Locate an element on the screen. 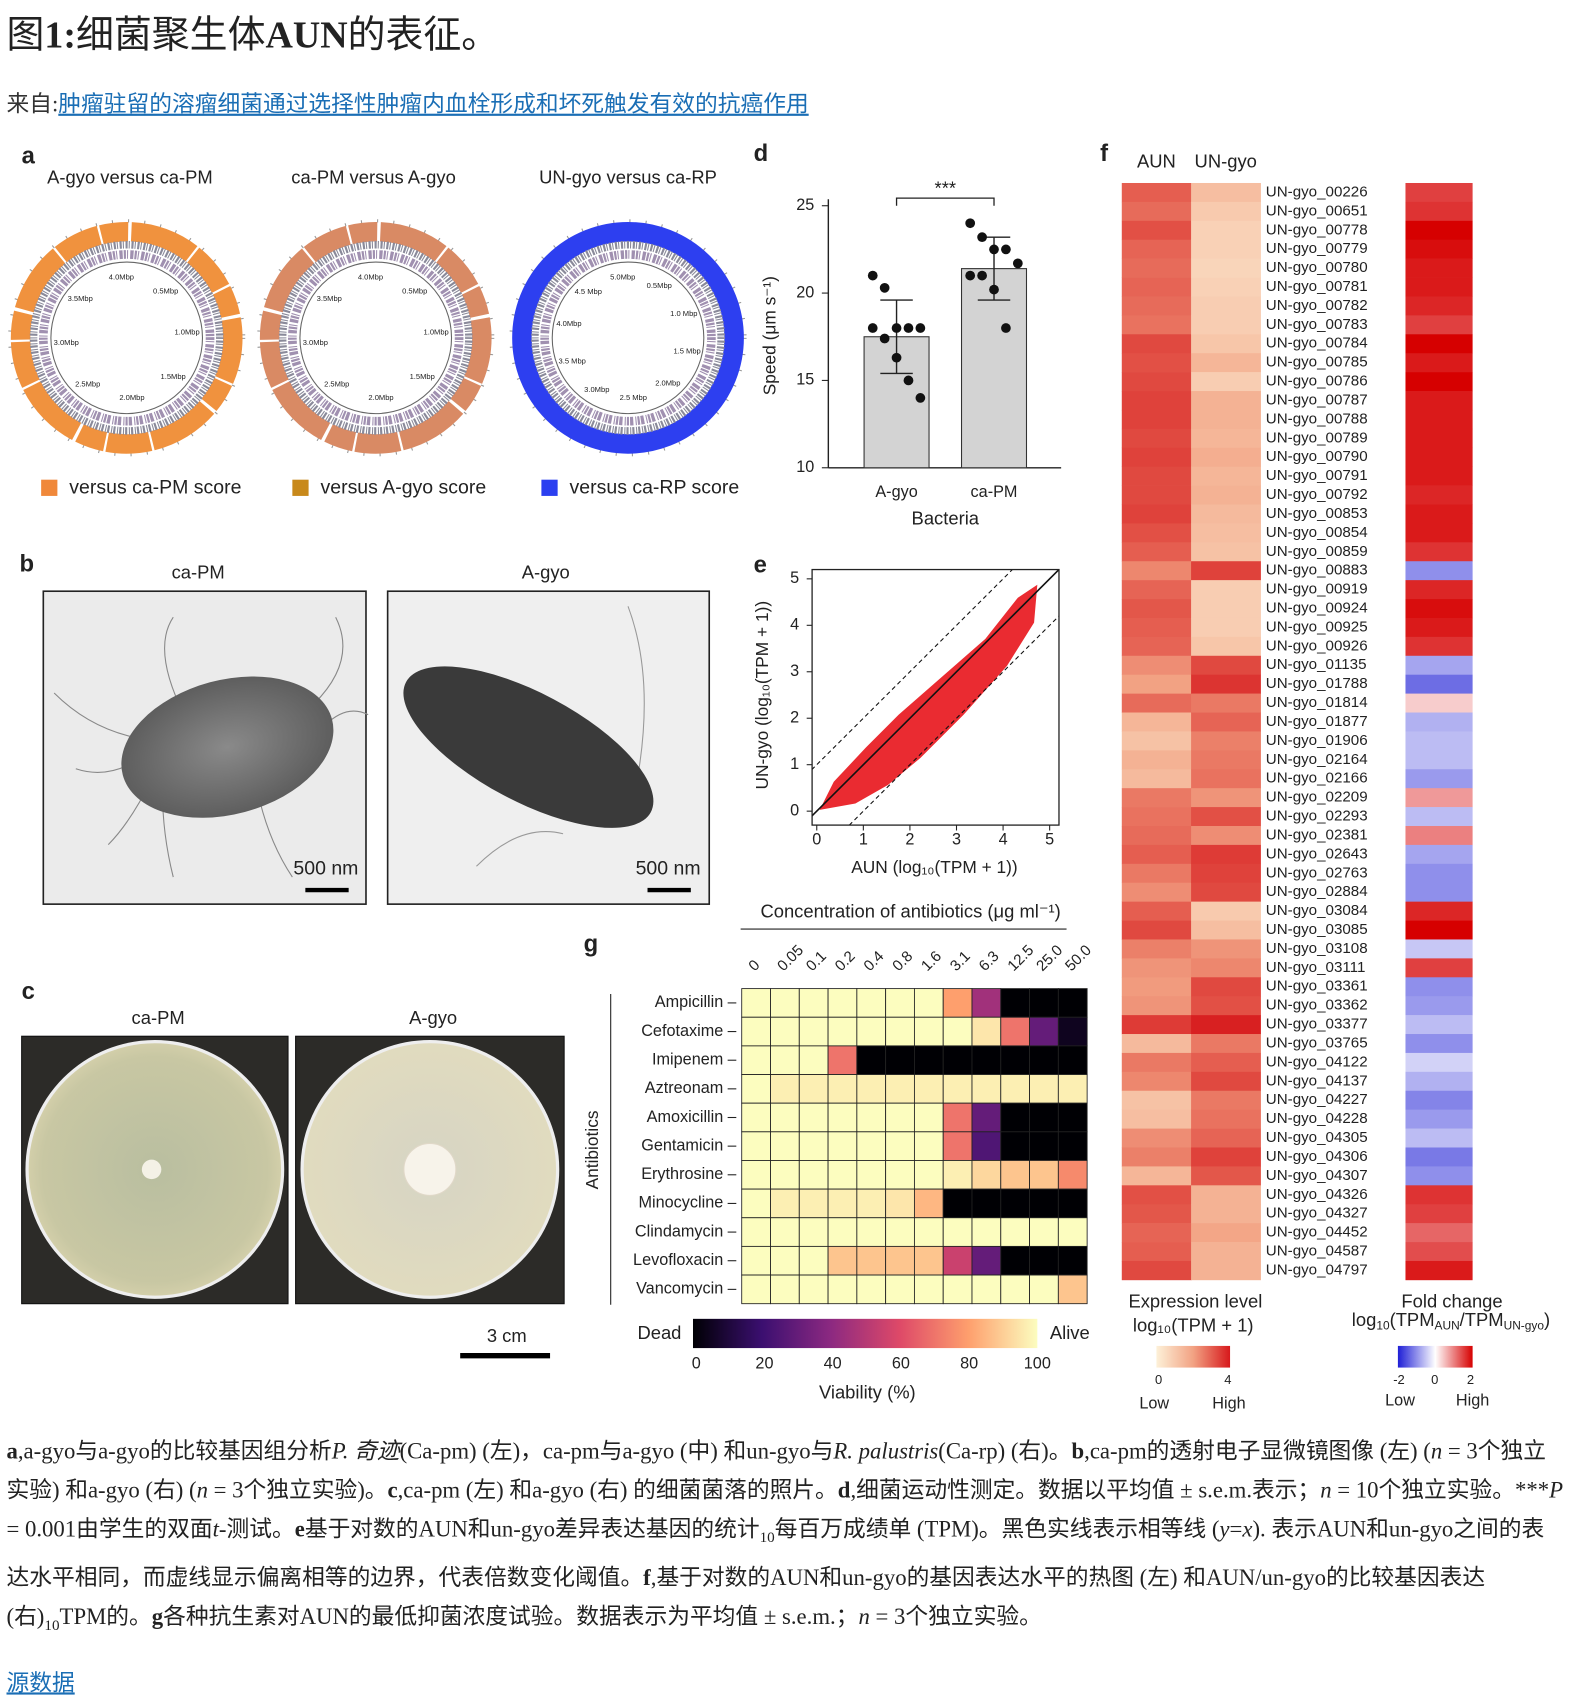 The width and height of the screenshot is (1570, 1702). caption-part: TPM的。 is located at coordinates (105, 1616).